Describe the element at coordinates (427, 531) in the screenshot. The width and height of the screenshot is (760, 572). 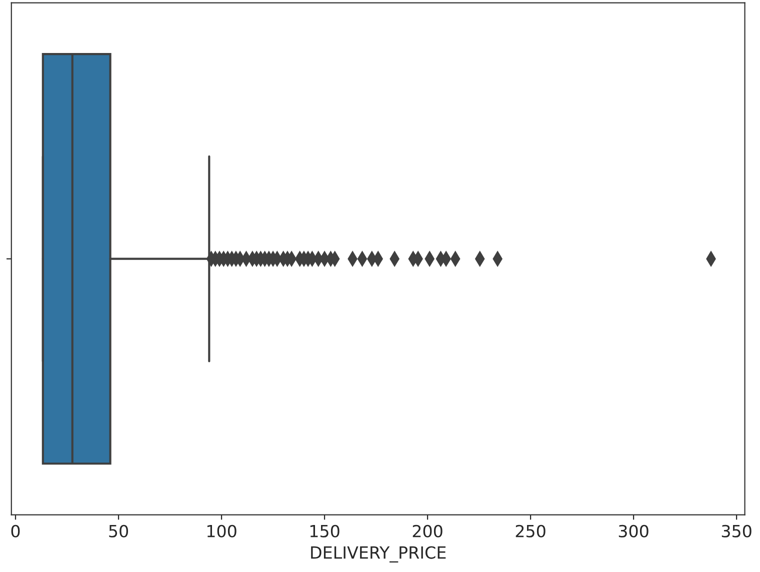
I see `x-tick-label: 200` at that location.